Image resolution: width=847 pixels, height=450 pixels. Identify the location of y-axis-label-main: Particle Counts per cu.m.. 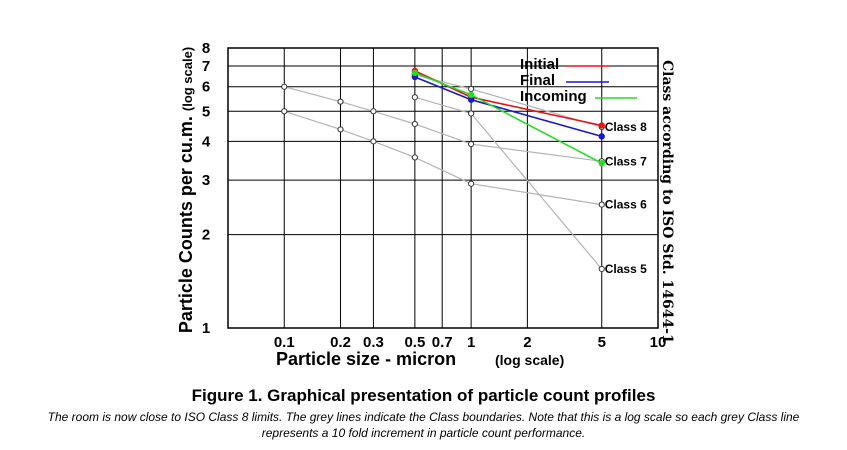
(186, 222).